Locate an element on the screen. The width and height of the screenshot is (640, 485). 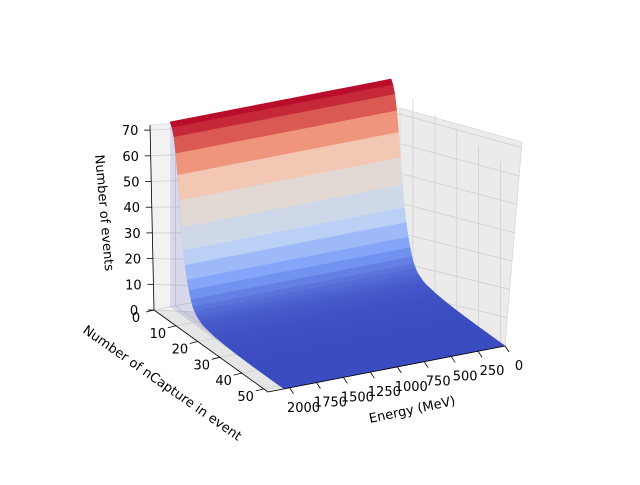
x-tick-label: 250 is located at coordinates (492, 371).